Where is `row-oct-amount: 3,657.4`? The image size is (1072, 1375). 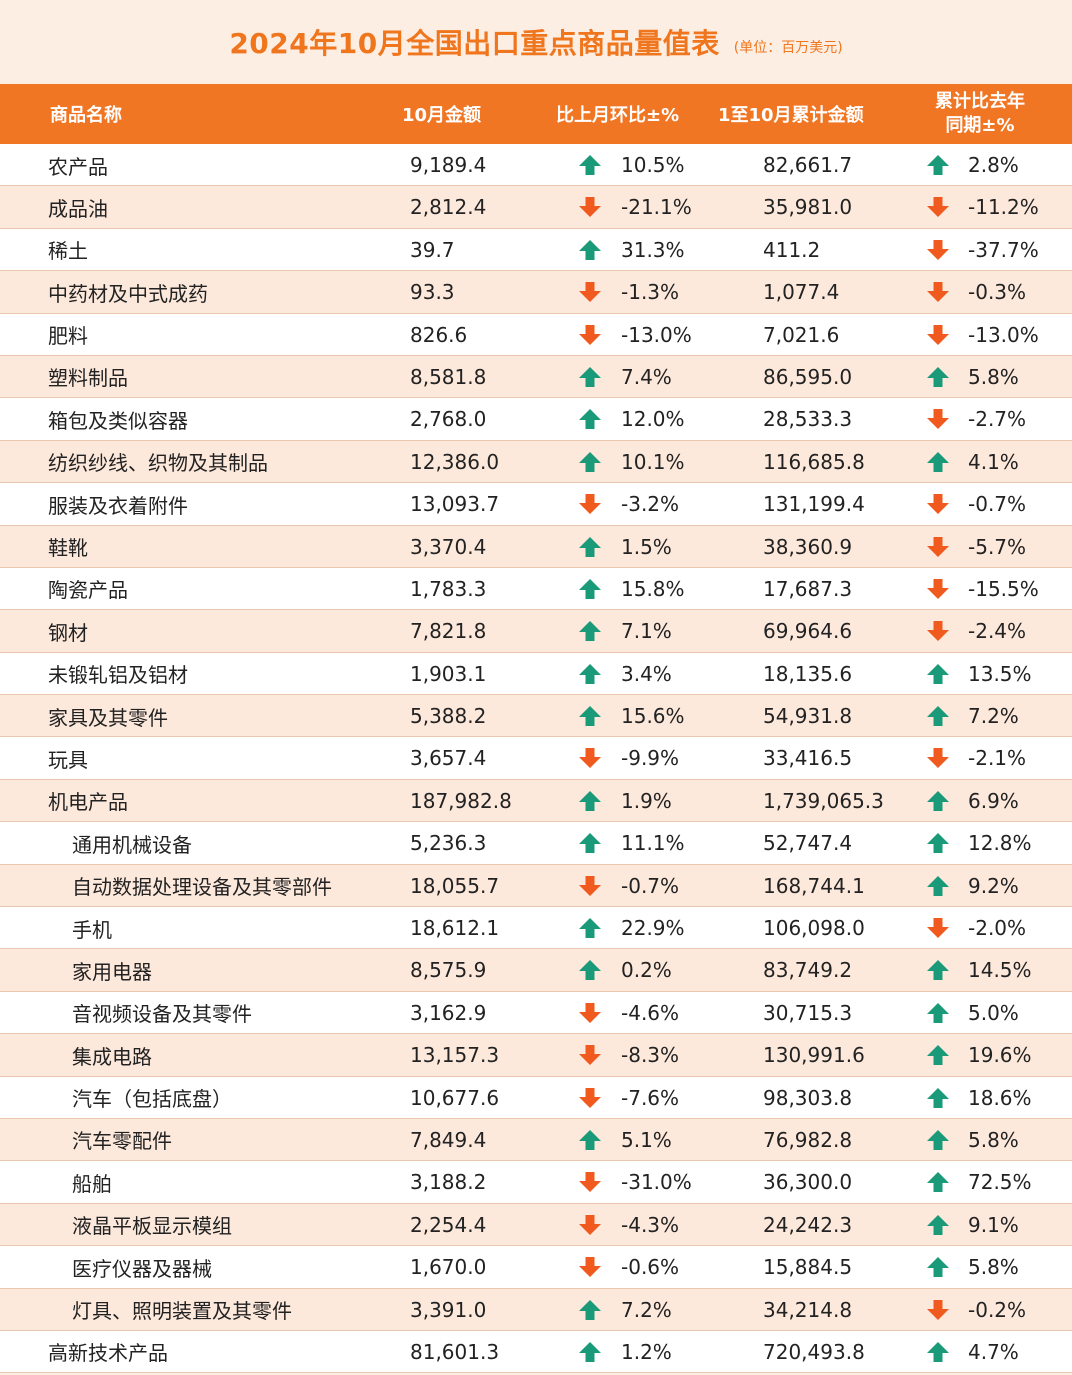
row-oct-amount: 3,657.4 is located at coordinates (448, 758).